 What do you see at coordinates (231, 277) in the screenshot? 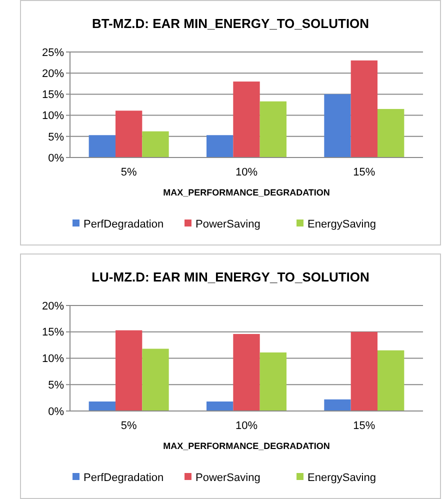
I see `chart-title: LU-MZ.D: EAR MIN_ENERGY_TO_SOLUTION` at bounding box center [231, 277].